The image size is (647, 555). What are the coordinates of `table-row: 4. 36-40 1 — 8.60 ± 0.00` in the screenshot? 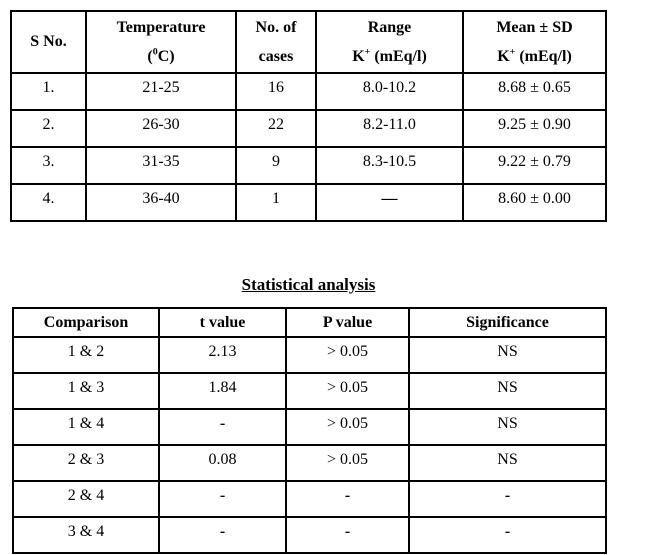 It's located at (308, 202).